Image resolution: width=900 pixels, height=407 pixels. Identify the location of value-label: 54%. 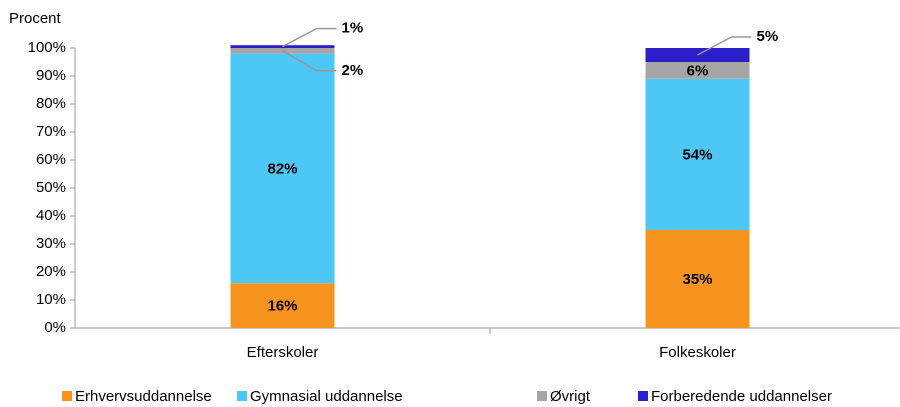
(697, 154).